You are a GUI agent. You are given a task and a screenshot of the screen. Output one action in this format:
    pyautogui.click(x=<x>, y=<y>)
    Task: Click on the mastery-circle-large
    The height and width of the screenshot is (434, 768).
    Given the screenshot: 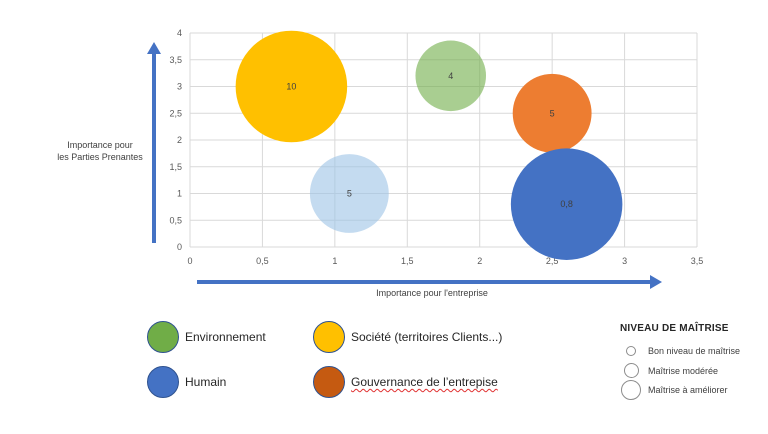 What is the action you would take?
    pyautogui.click(x=631, y=390)
    